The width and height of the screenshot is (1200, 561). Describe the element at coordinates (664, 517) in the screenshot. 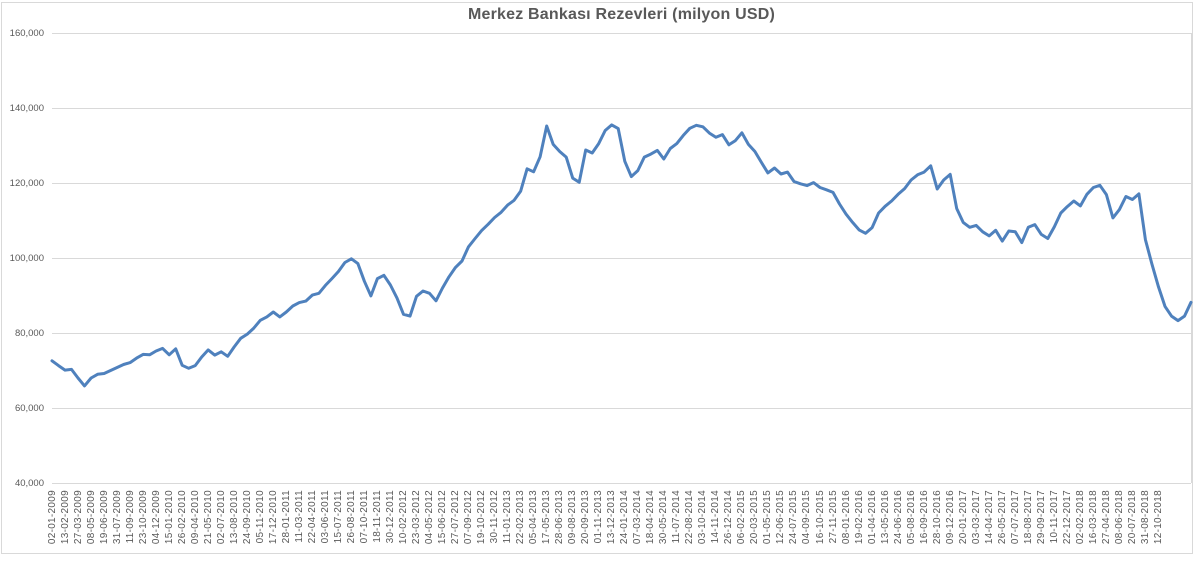

I see `x-axis-tick-label: 30-05-2014` at that location.